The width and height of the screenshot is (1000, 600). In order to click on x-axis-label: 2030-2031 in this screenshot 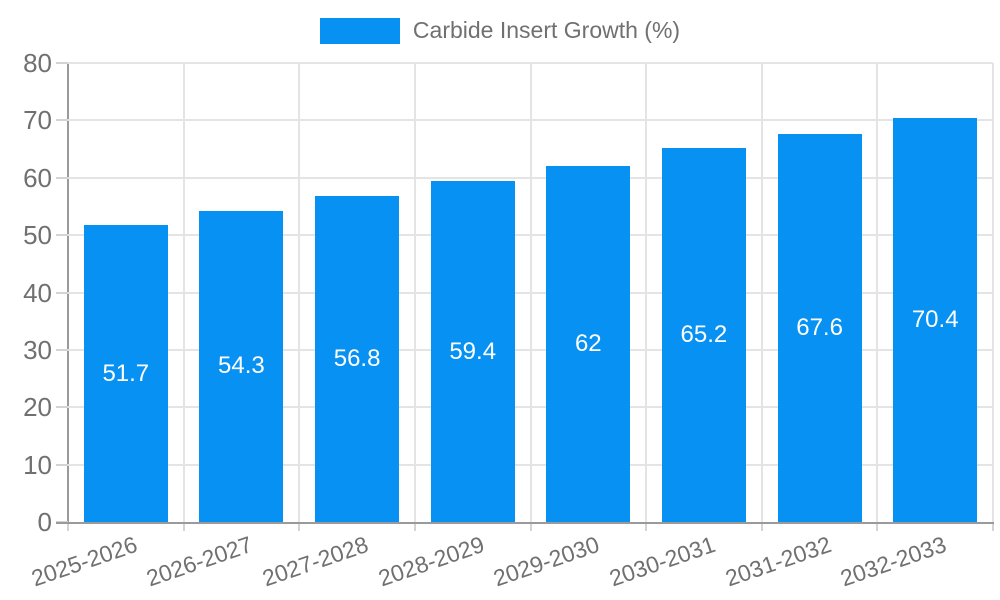, I will do `click(662, 561)`.